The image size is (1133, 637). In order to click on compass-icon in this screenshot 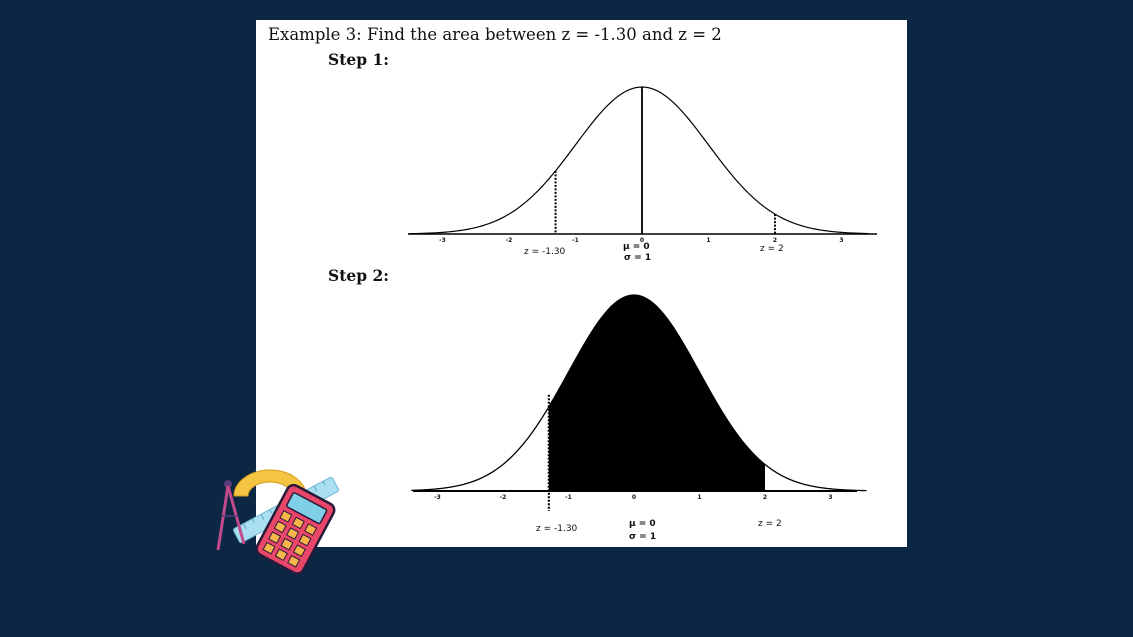, I will do `click(231, 515)`.